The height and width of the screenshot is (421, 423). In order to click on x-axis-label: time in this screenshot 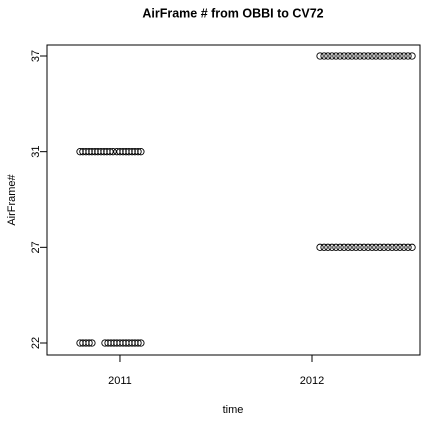, I will do `click(233, 410)`.